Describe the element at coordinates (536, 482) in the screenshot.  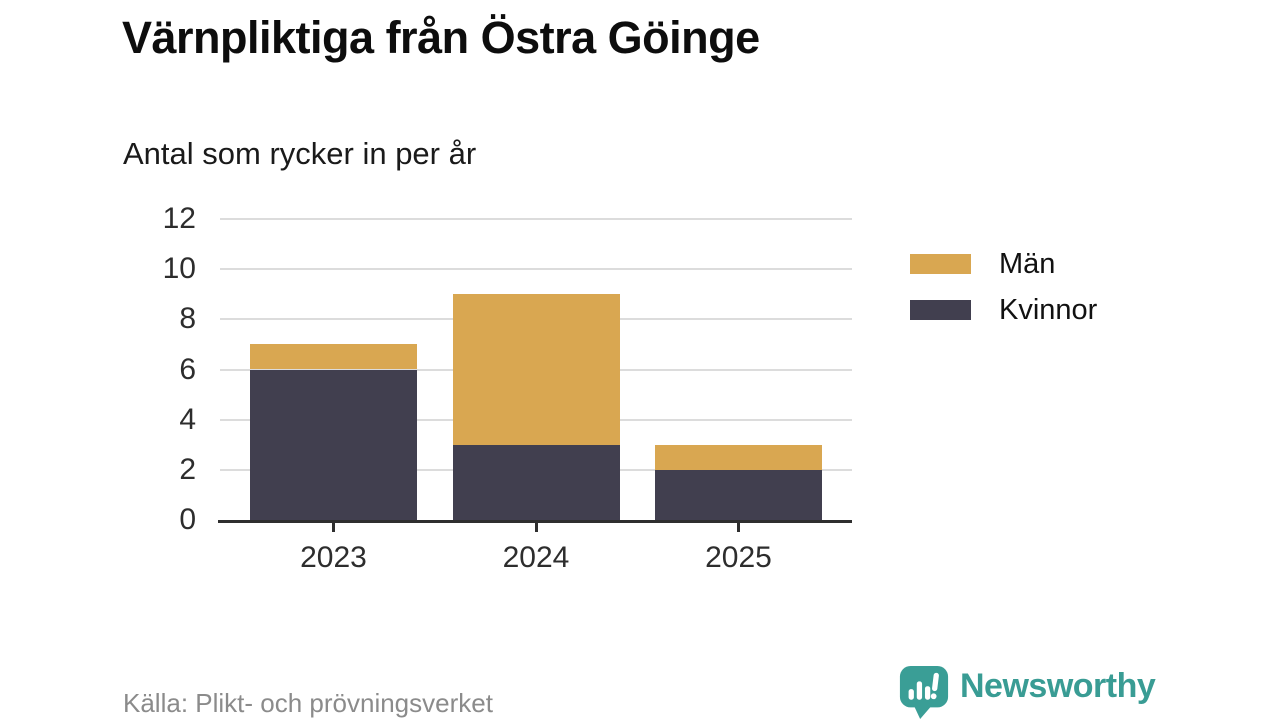
I see `bar-segment-kvinnor-2024` at that location.